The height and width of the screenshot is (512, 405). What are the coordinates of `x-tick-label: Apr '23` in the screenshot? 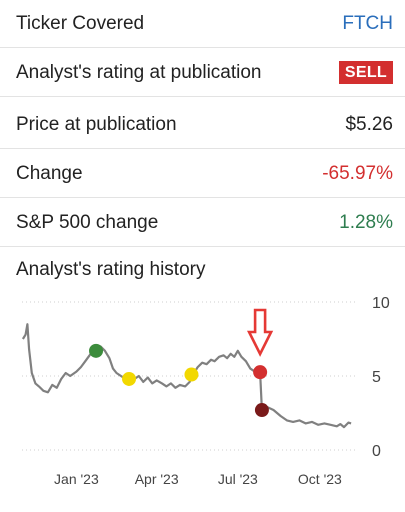 It's located at (157, 479).